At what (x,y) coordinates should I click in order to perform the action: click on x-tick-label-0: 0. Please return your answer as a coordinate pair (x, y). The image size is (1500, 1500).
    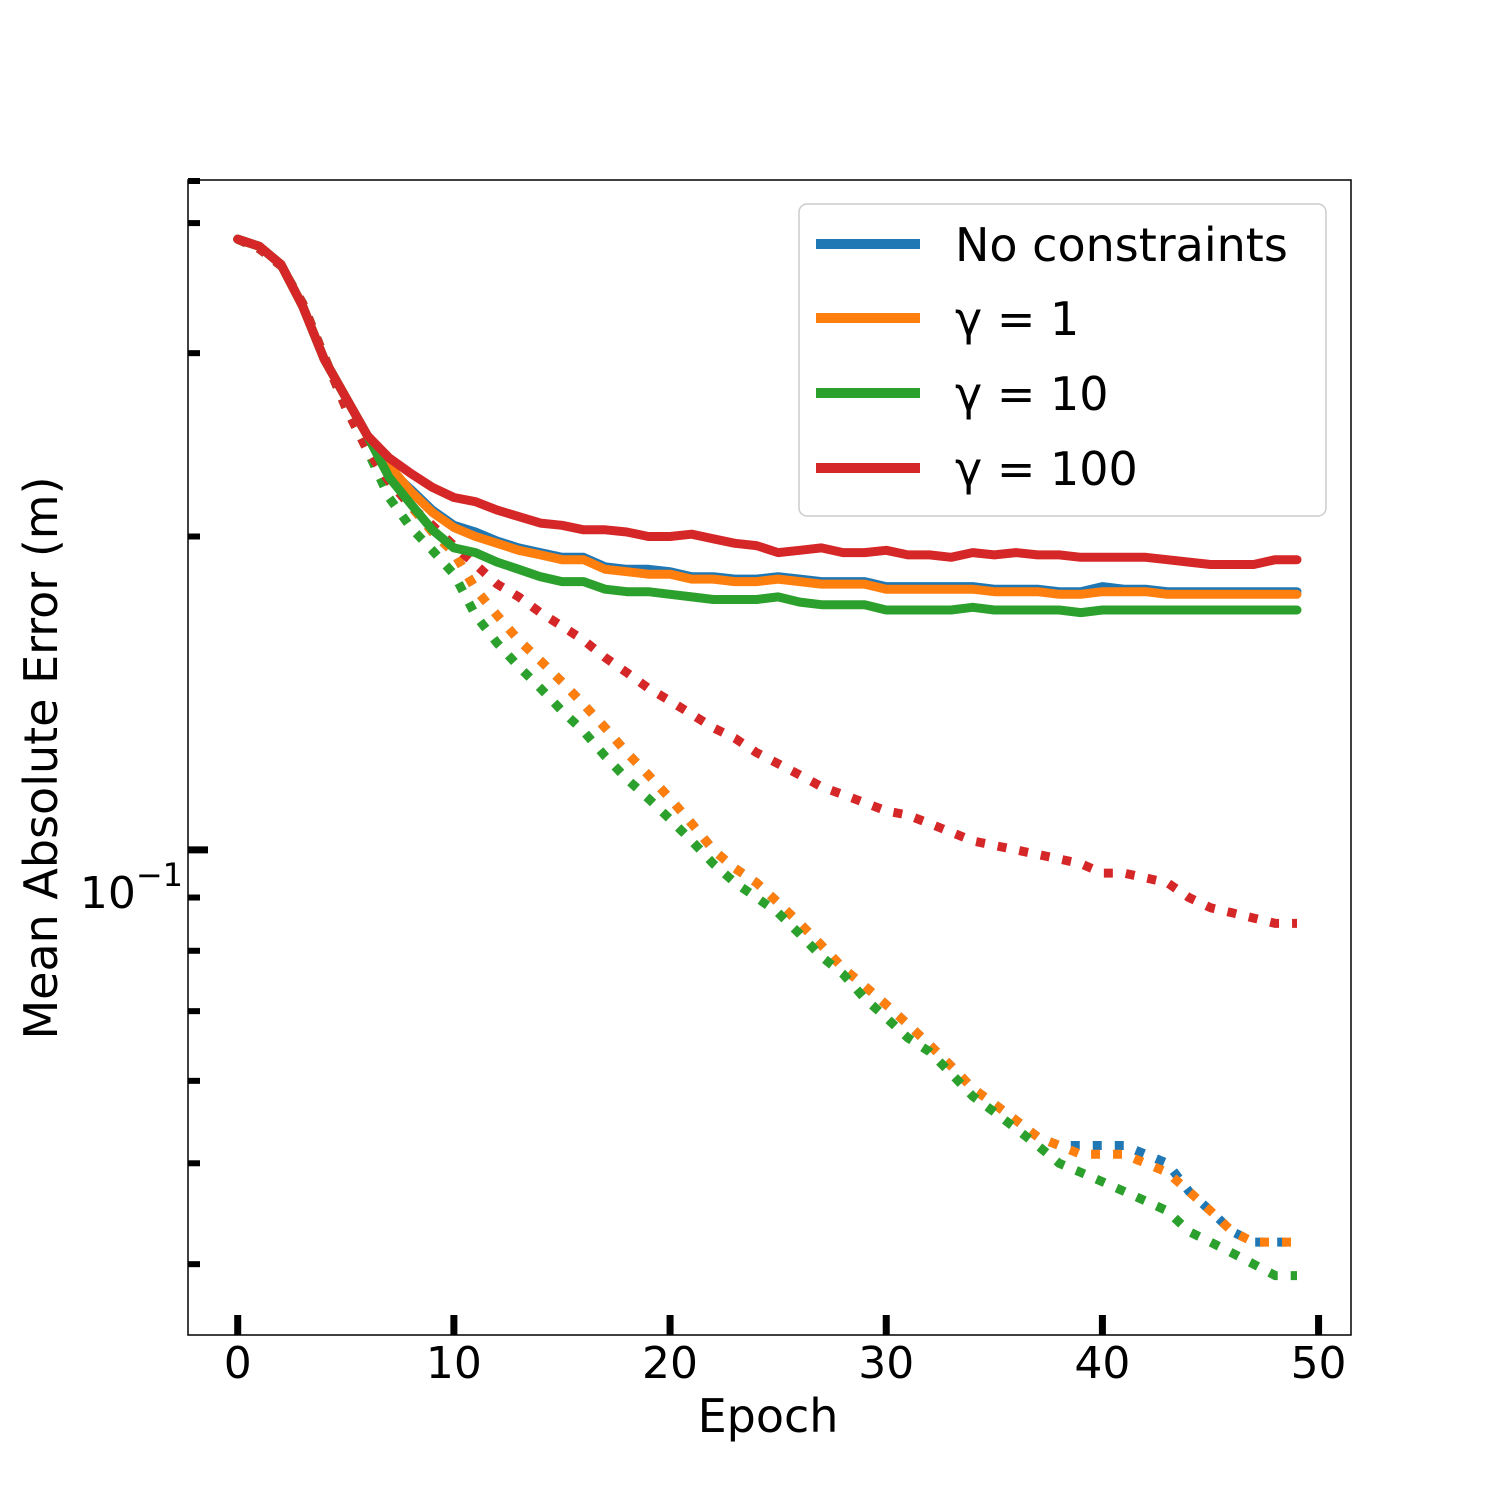
    Looking at the image, I should click on (238, 1363).